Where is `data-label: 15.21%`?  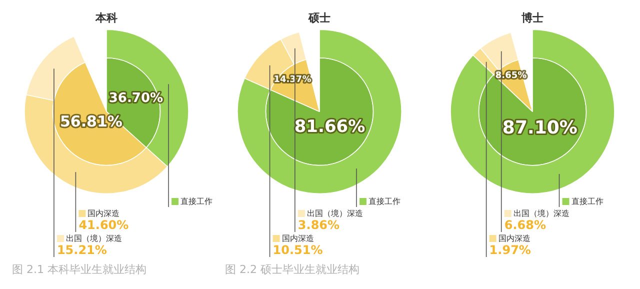
data-label: 15.21% is located at coordinates (81, 250).